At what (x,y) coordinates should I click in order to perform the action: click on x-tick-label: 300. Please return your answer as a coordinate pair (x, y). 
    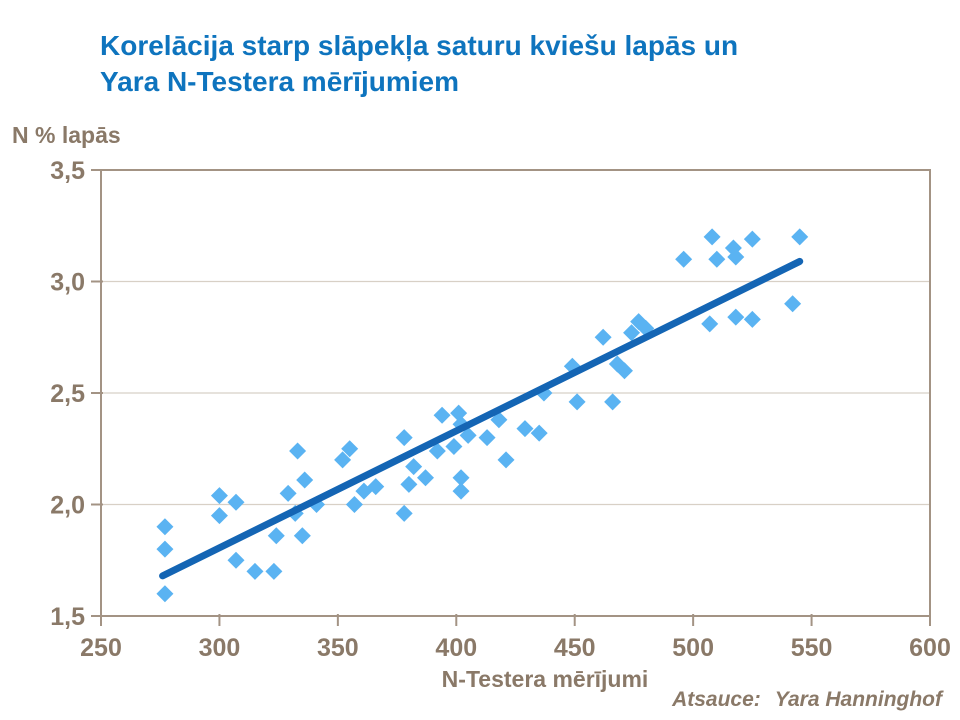
    Looking at the image, I should click on (220, 648).